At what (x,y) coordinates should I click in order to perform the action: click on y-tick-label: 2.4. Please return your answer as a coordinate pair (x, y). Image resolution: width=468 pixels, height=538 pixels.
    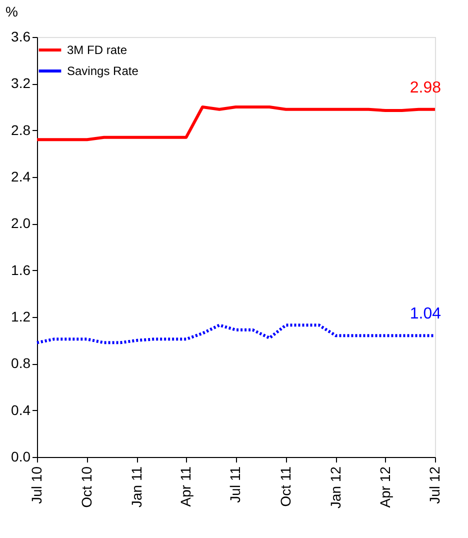
    Looking at the image, I should click on (21, 176).